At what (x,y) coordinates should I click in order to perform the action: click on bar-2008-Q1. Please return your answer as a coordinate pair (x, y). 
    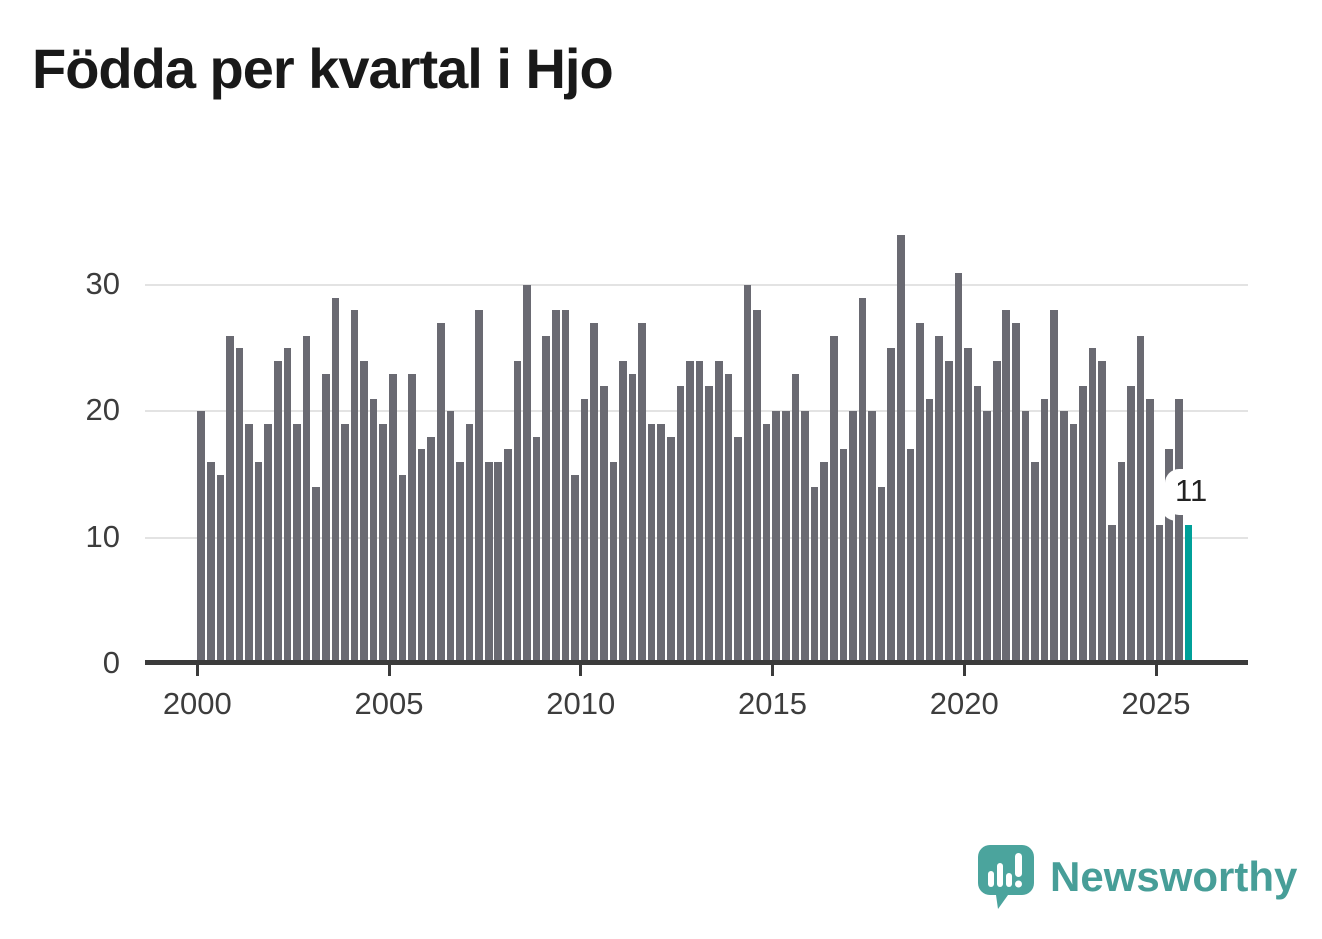
    Looking at the image, I should click on (508, 556).